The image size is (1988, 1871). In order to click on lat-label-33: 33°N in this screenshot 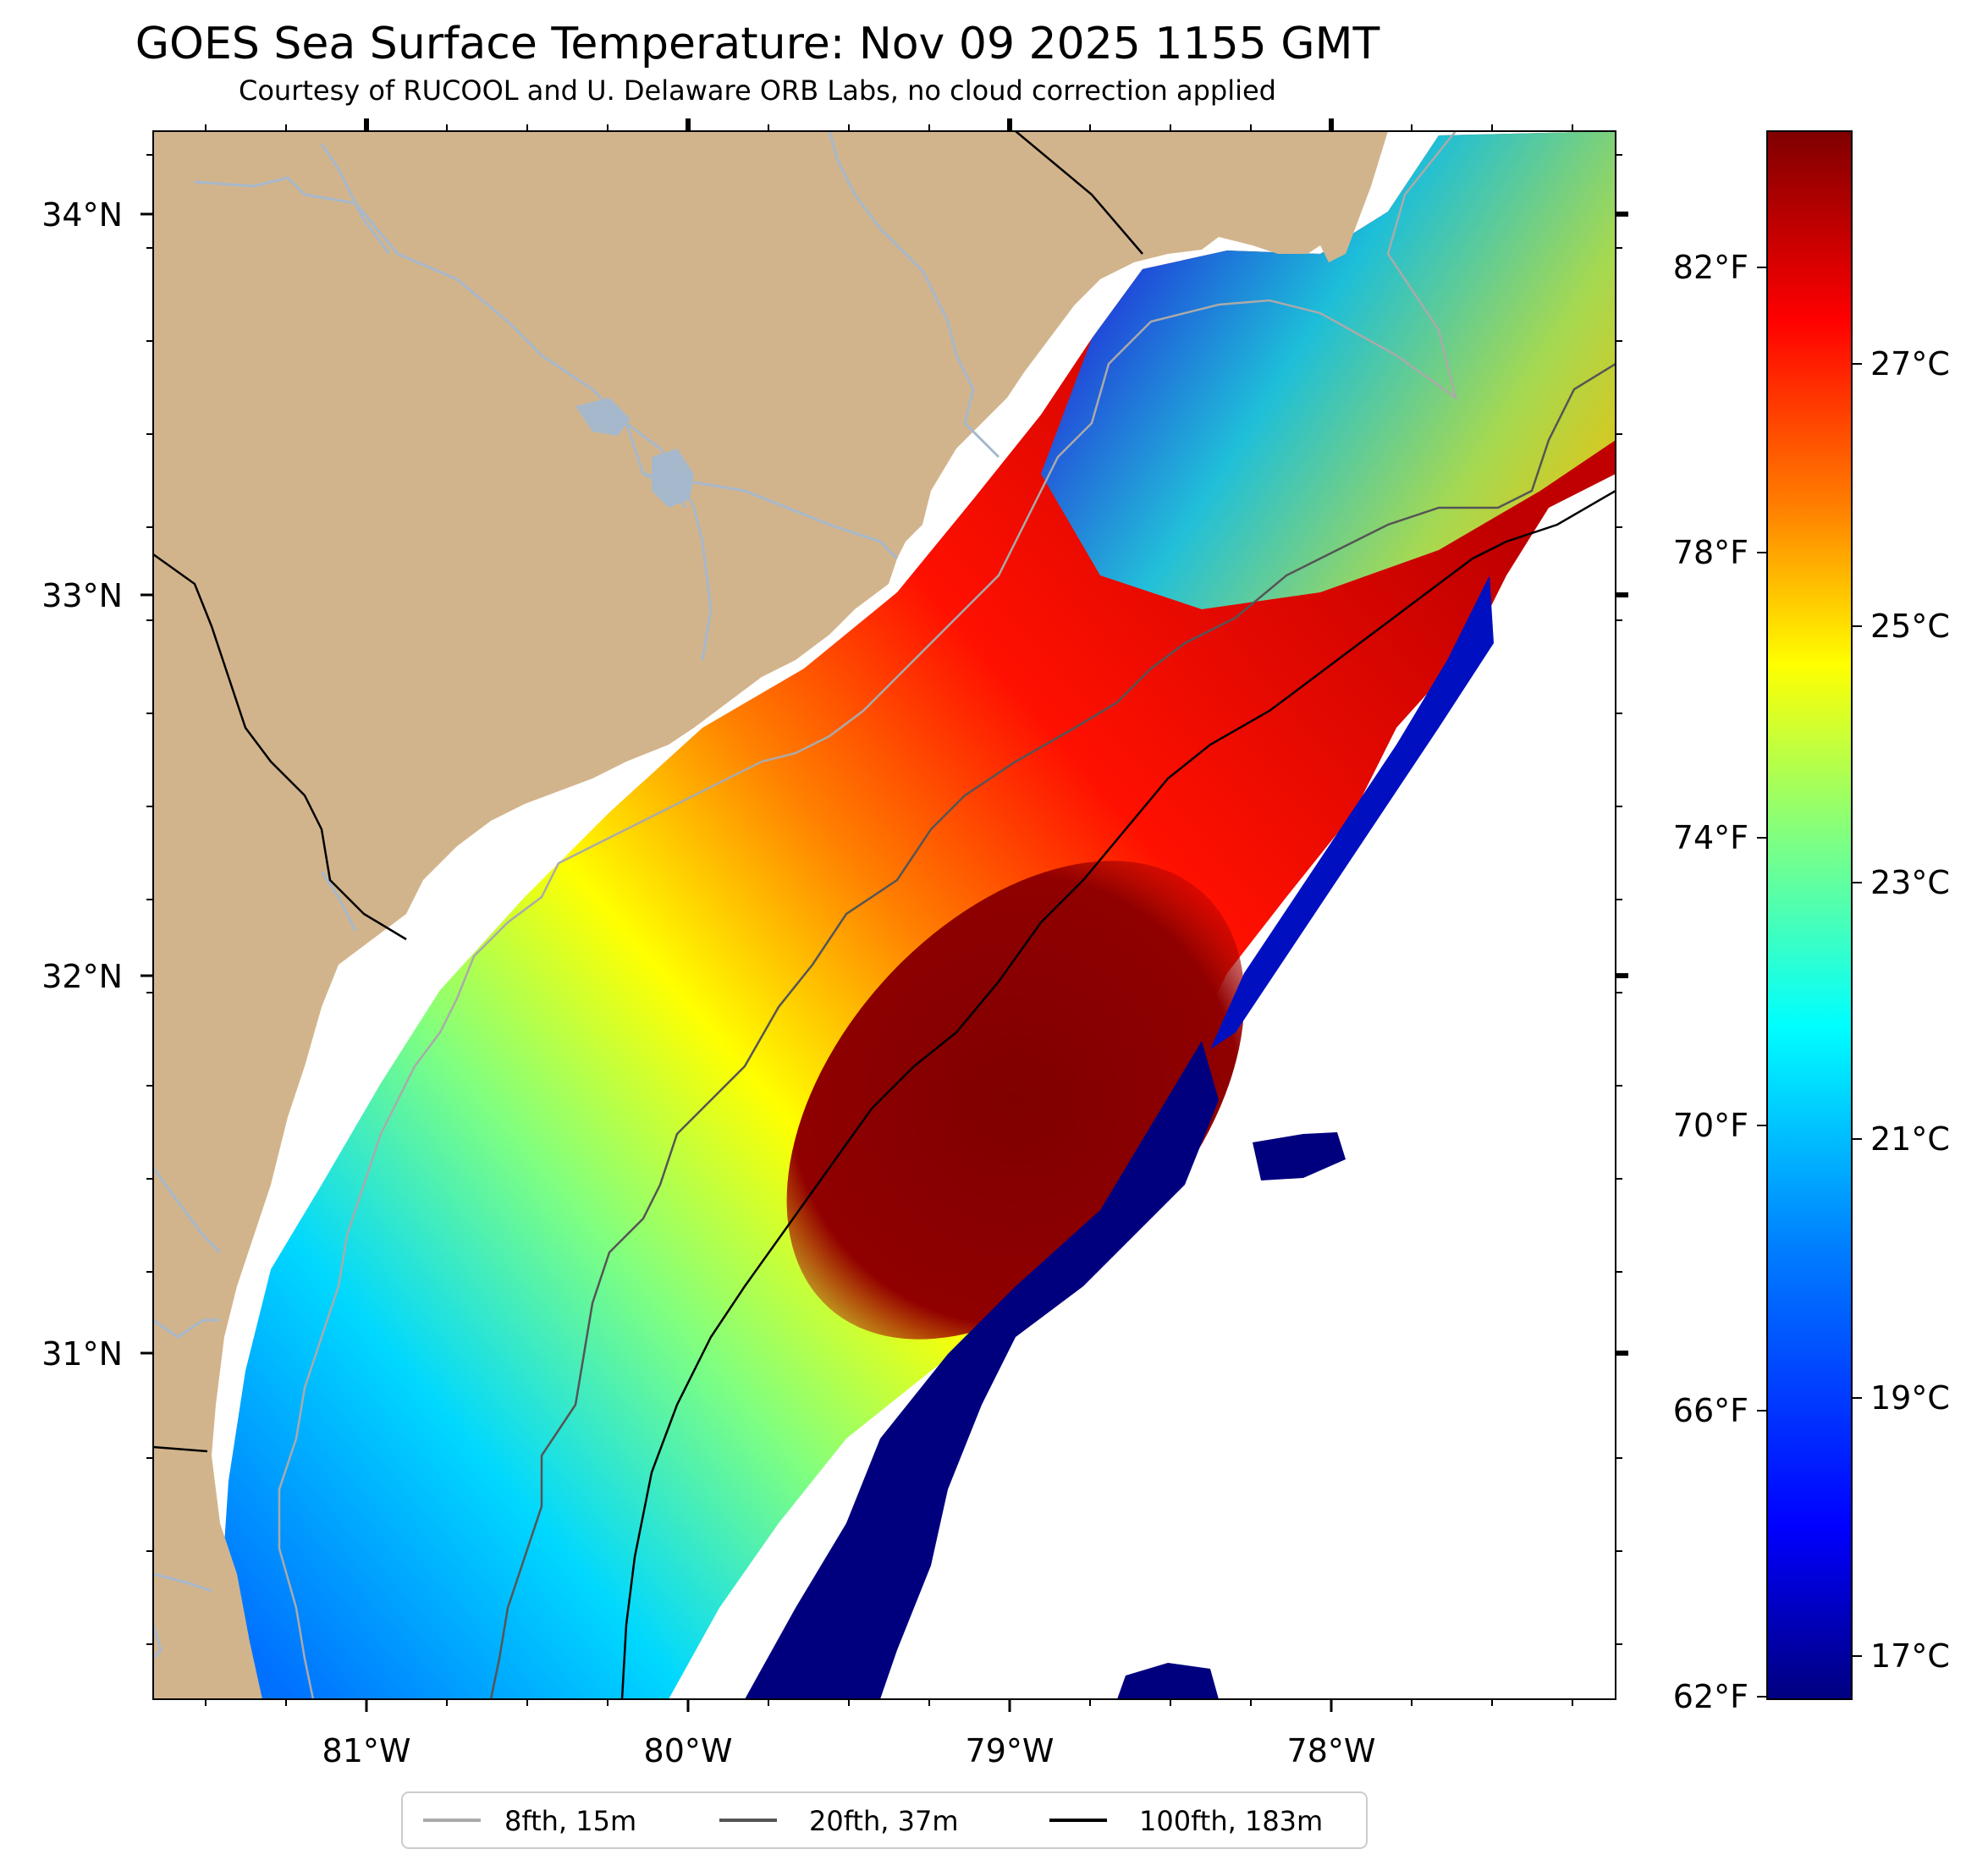, I will do `click(82, 595)`.